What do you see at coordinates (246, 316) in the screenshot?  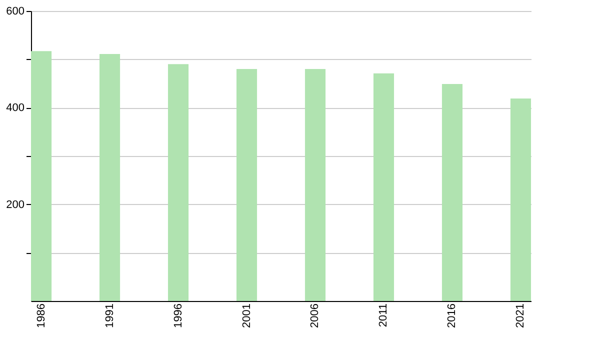 I see `x-tick-label: 2001` at bounding box center [246, 316].